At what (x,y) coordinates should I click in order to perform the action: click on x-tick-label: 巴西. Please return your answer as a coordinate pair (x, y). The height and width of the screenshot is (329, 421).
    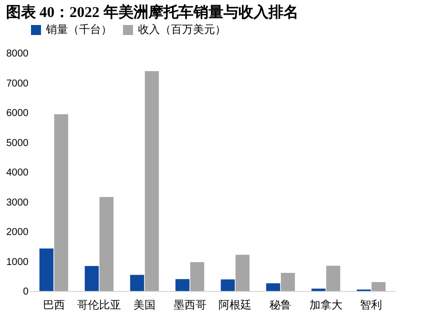
    Looking at the image, I should click on (53, 306).